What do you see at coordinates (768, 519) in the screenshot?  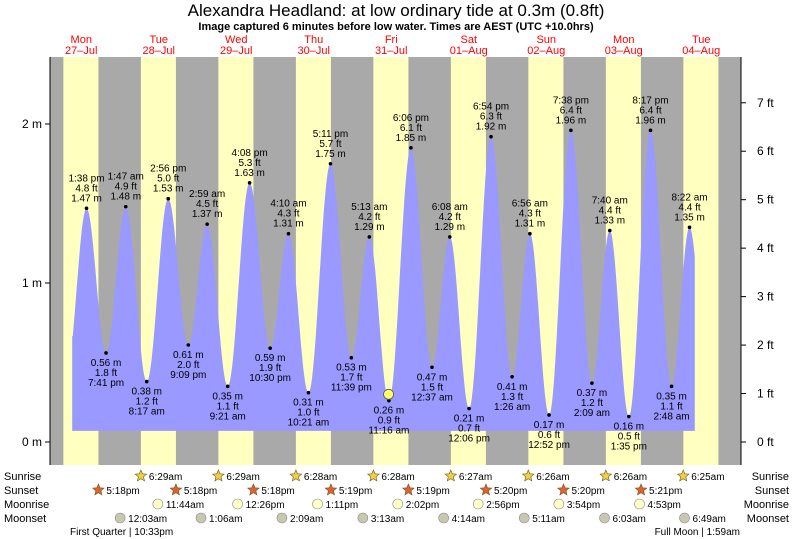 I see `moonset-row-label-right: Moonset` at bounding box center [768, 519].